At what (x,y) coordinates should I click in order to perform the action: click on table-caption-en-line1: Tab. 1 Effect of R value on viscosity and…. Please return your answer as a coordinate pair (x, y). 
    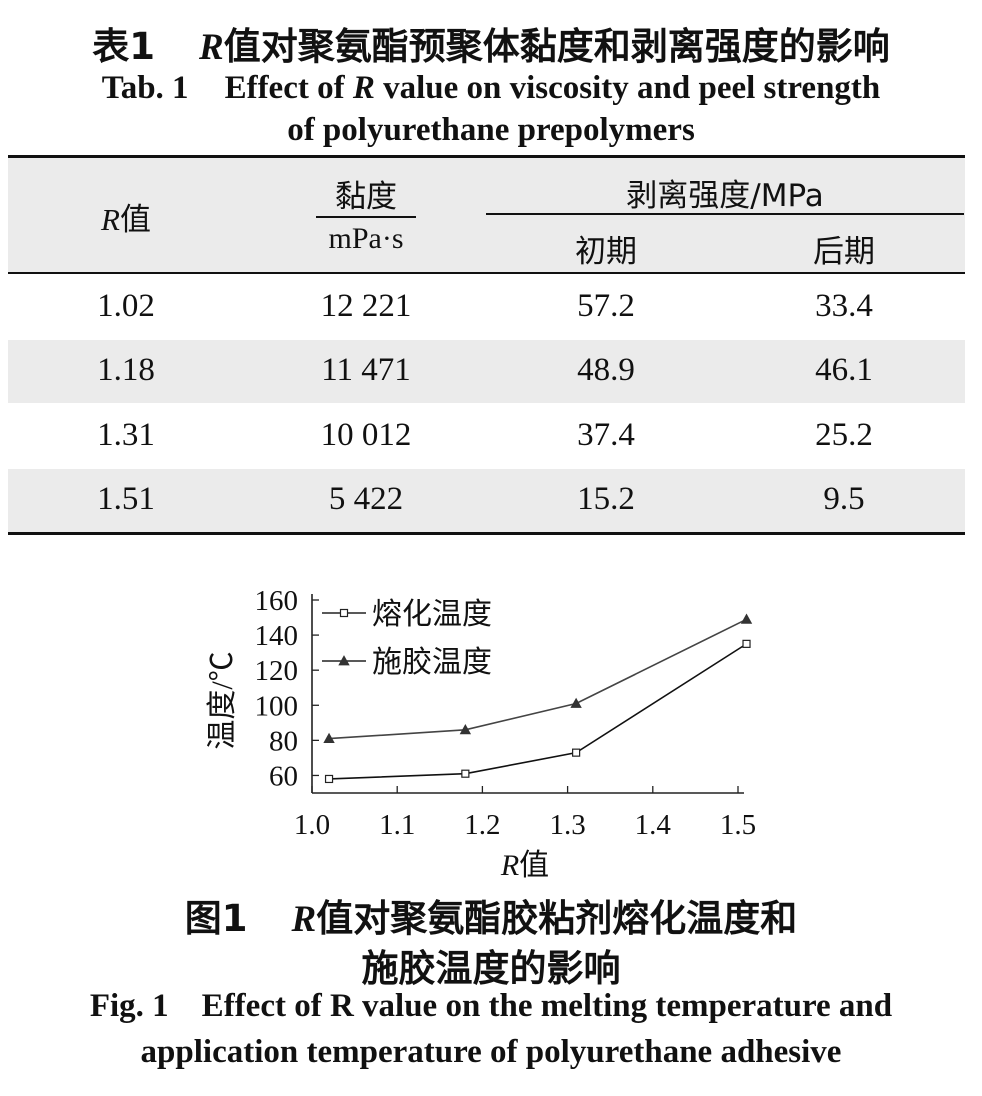
    Looking at the image, I should click on (491, 88).